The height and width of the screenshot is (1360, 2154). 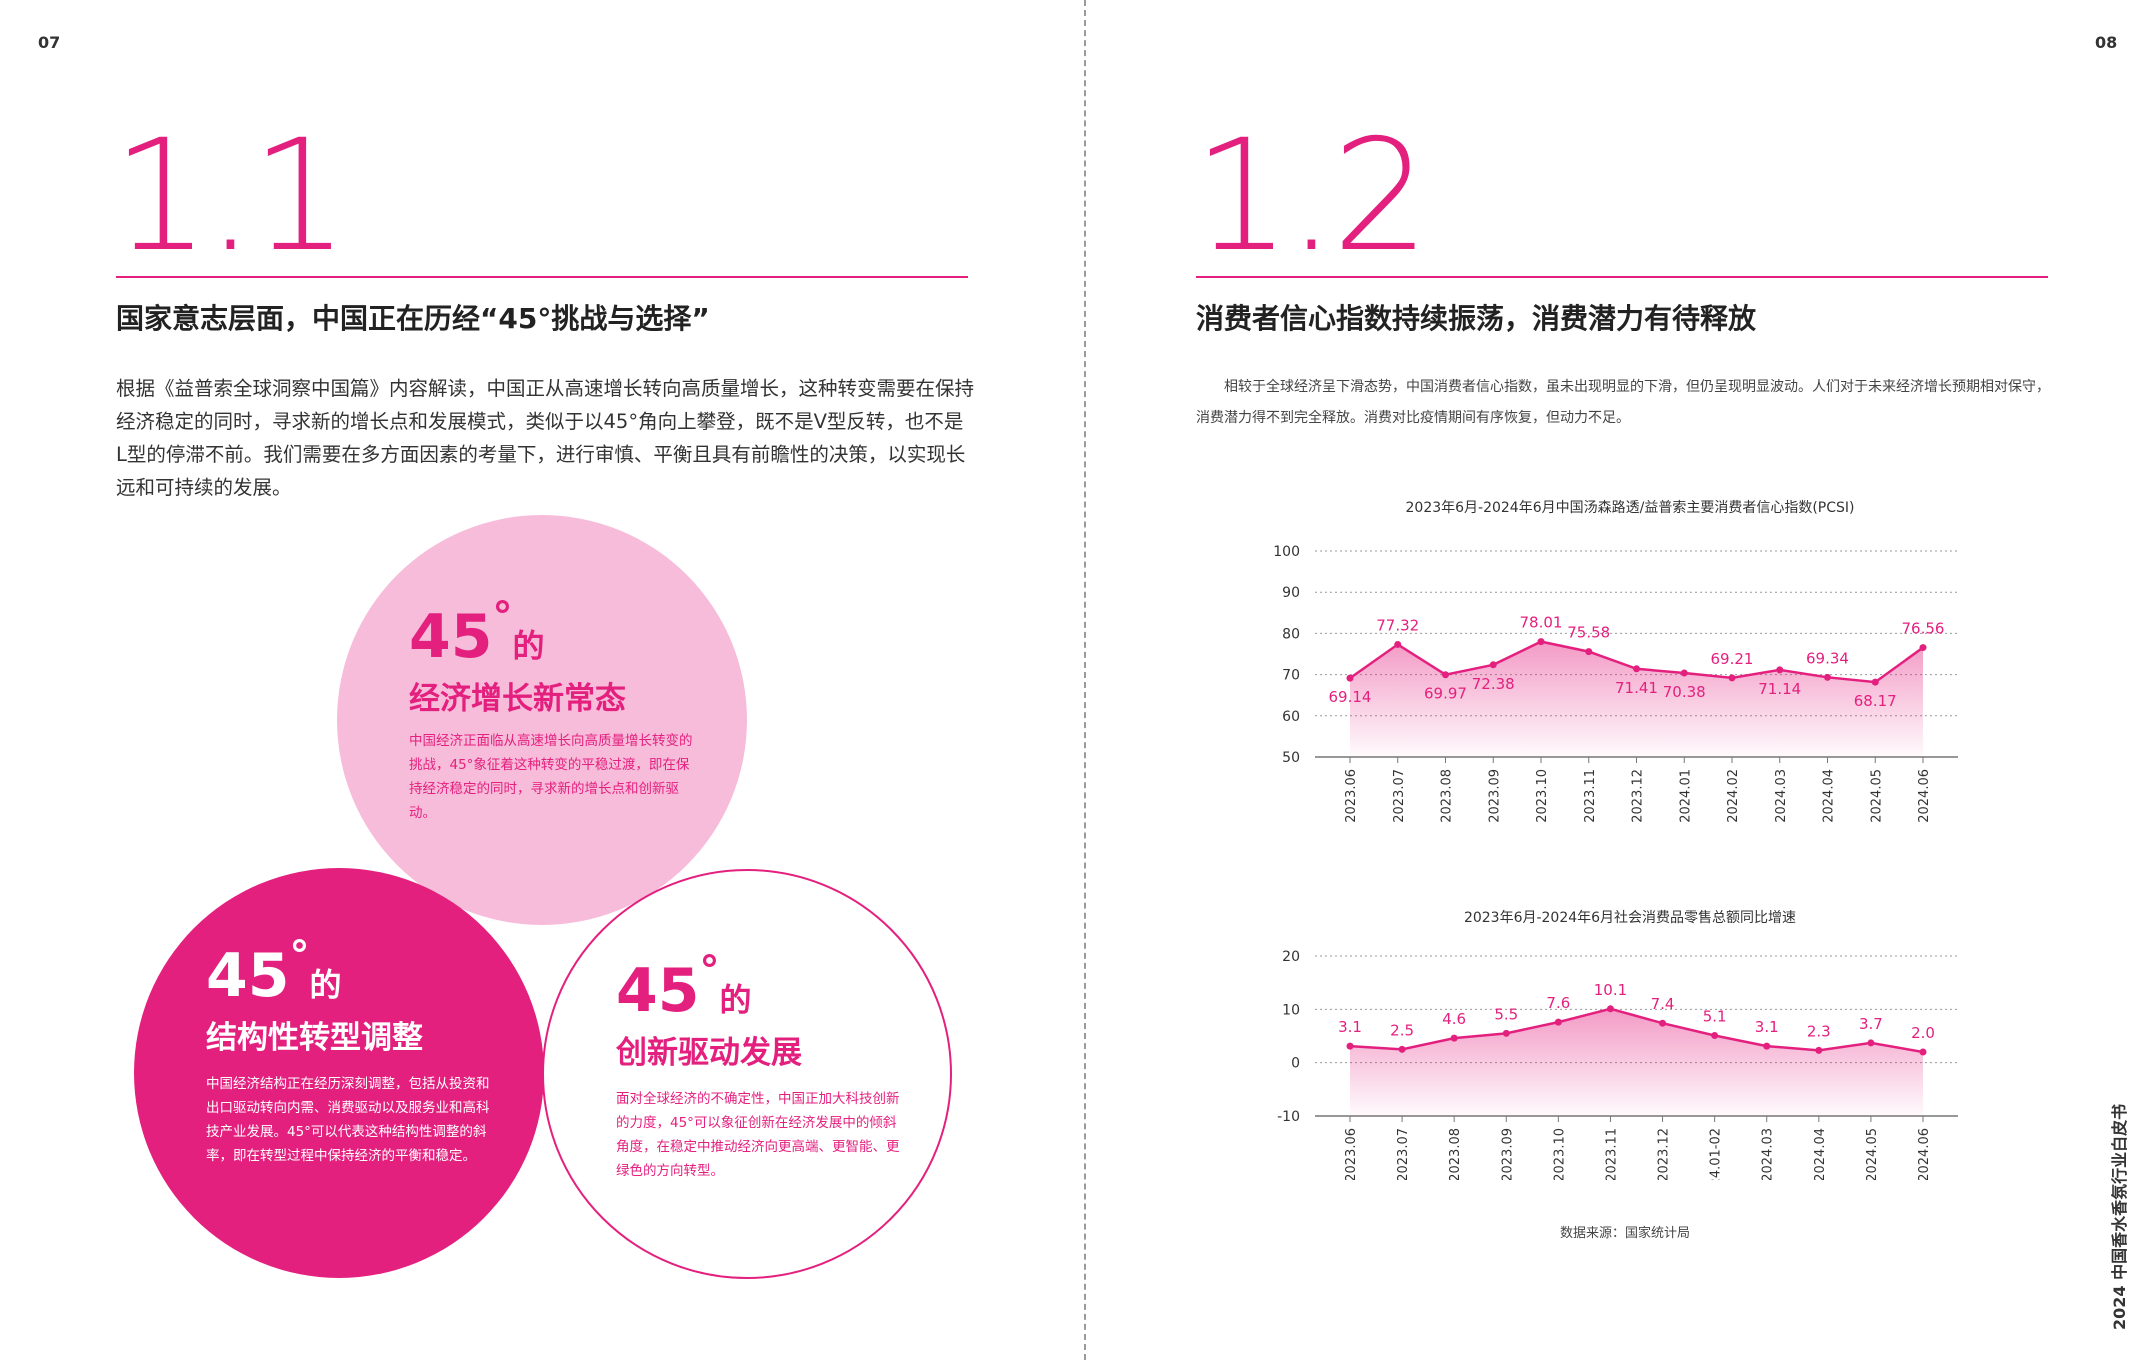 I want to click on x-tick-label: 2023.06, so click(x=1351, y=796).